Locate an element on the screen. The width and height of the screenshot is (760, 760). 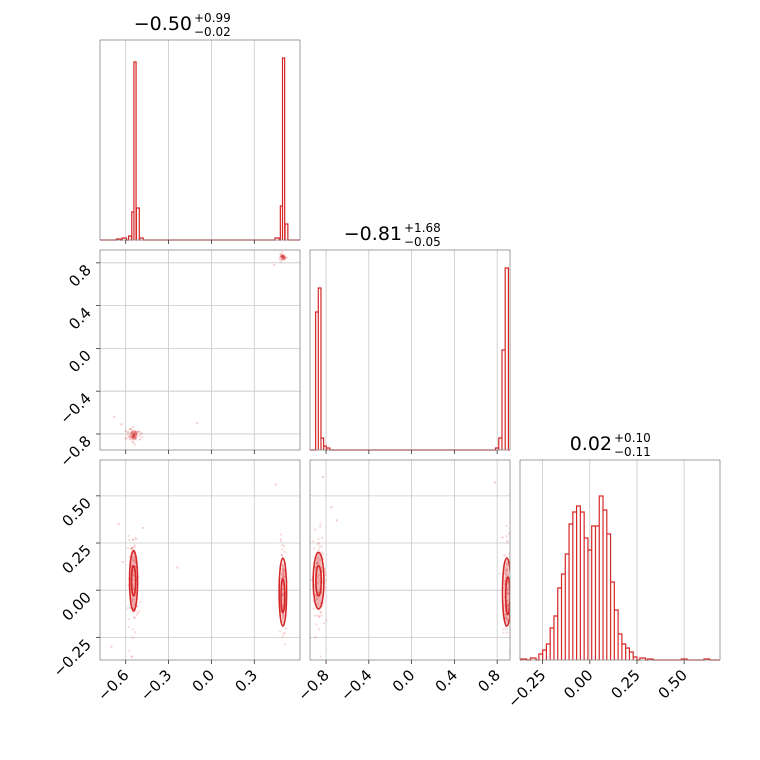
hist-panel-2-frame is located at coordinates (620, 560).